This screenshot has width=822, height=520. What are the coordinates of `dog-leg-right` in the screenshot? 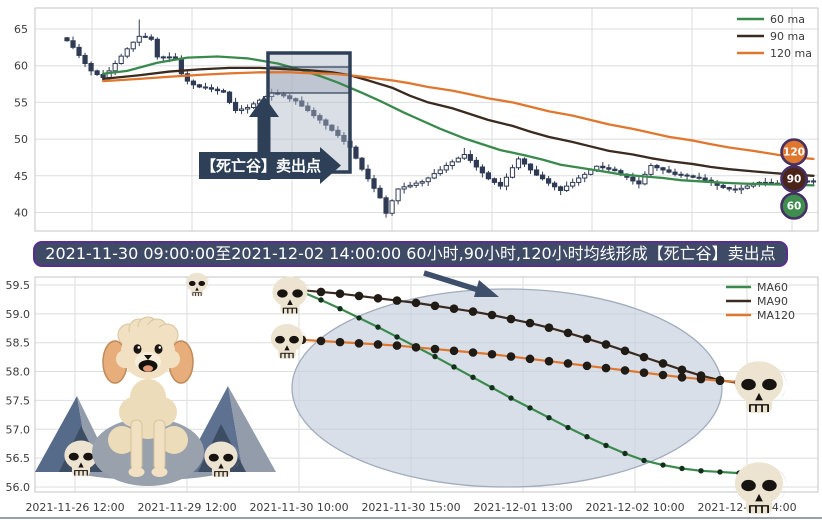 It's located at (159, 445).